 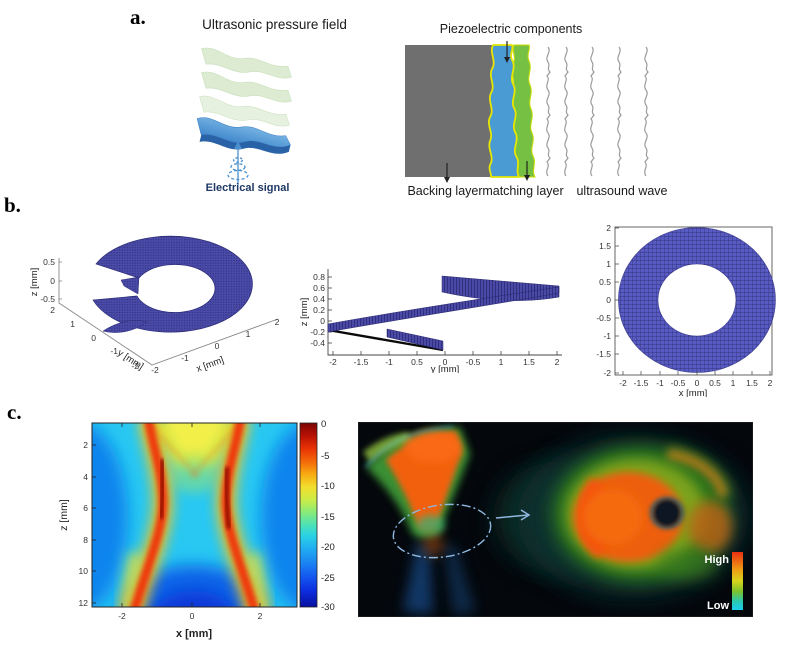 I want to click on electrical-signal-spiral-icon, so click(x=238, y=163).